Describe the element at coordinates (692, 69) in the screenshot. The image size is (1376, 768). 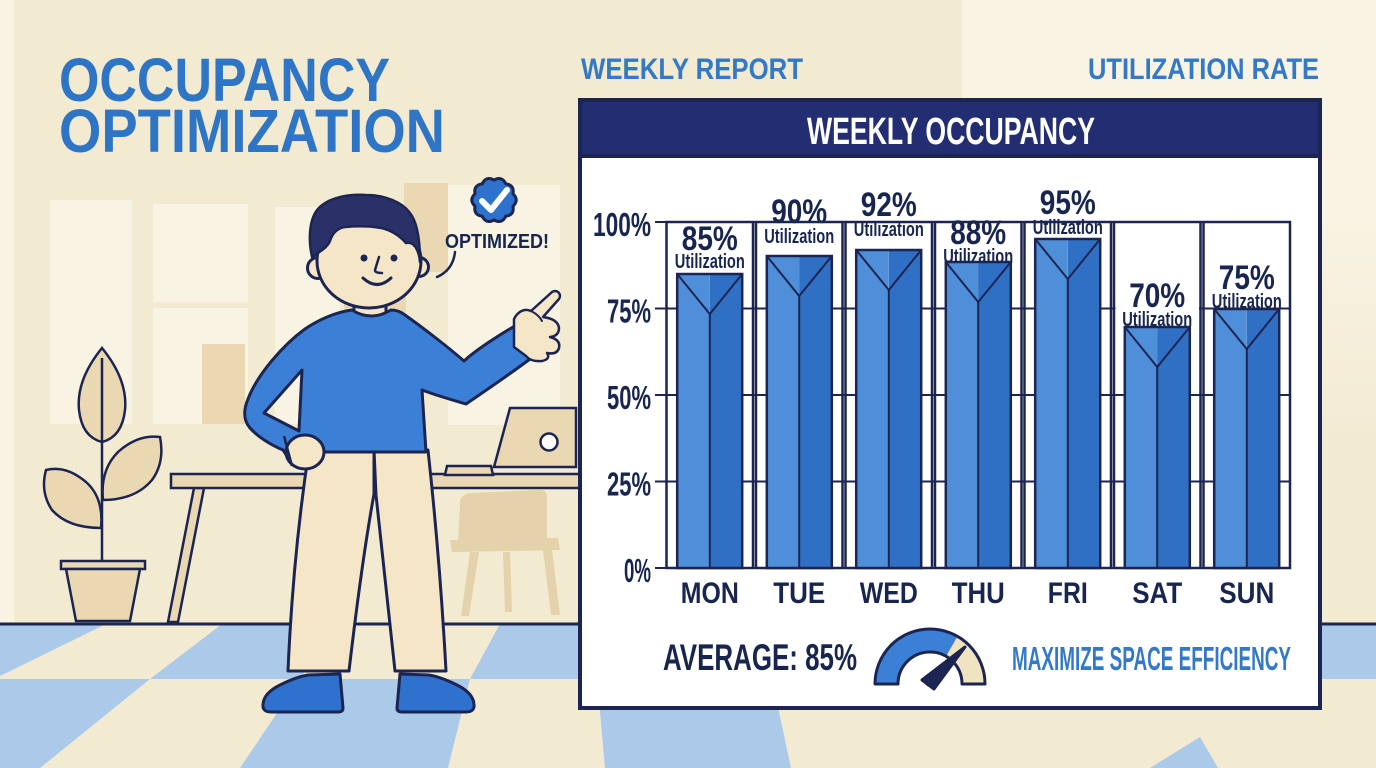
I see `svg-text: WEEKLY REPORT` at that location.